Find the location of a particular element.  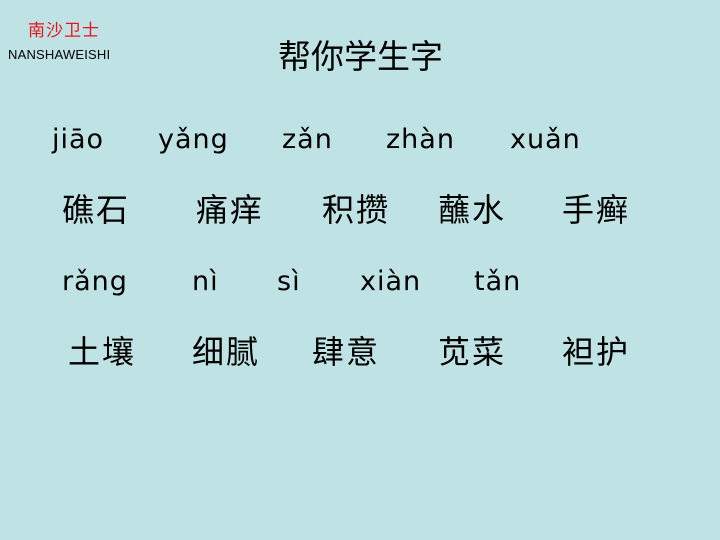

word-xini: 细腻 is located at coordinates (226, 352).